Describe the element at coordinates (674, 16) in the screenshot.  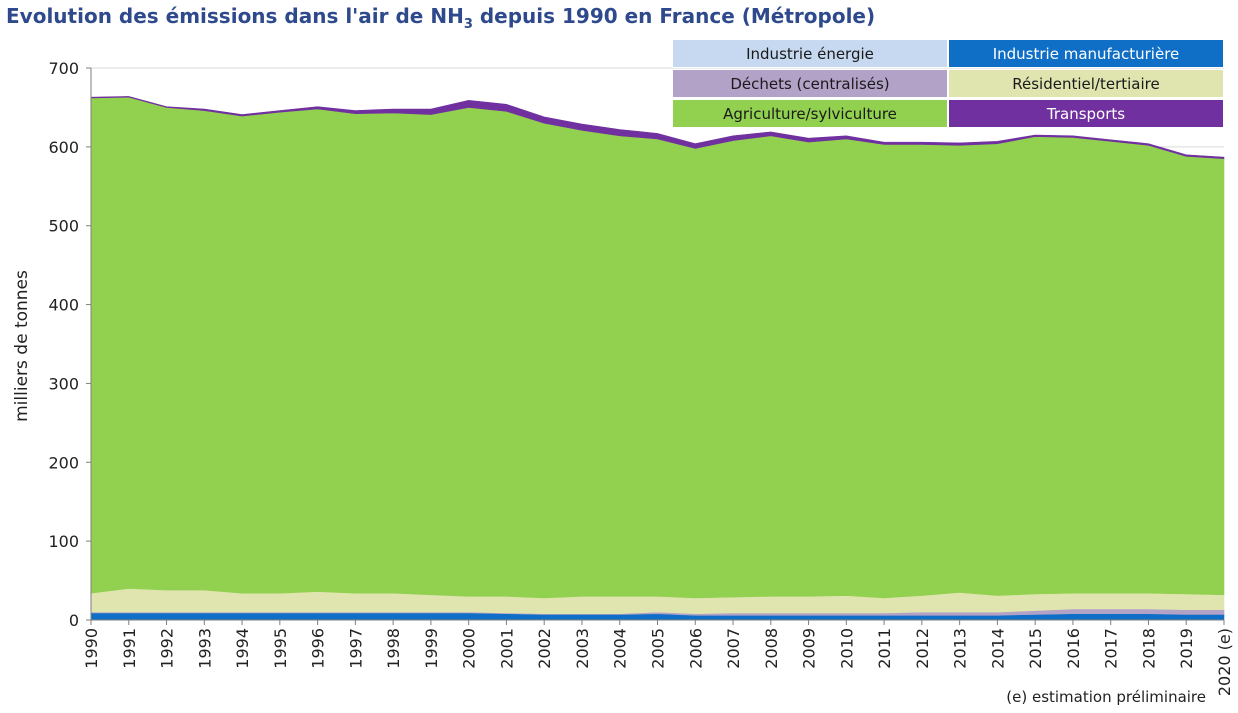
I see `chart-title-suffix: depuis 1990 en France (Métropole)` at that location.